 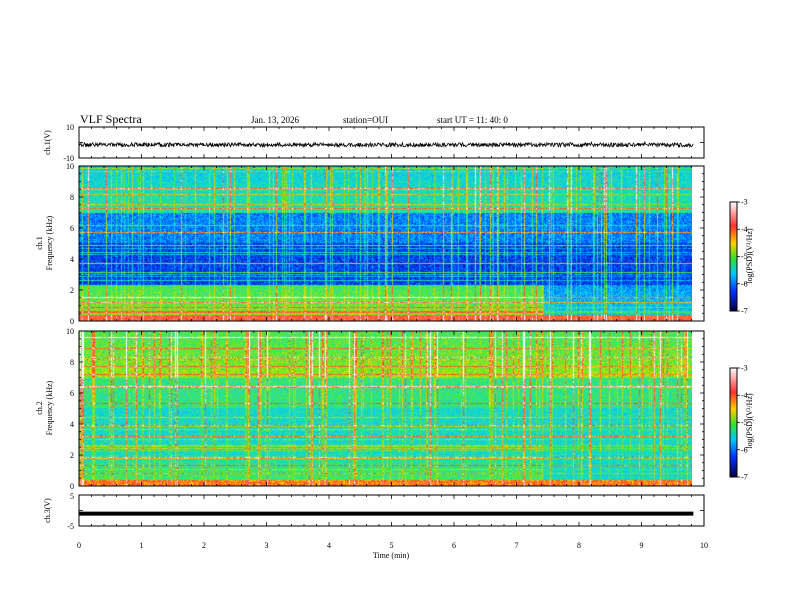 I want to click on x-tick-label: 4, so click(x=329, y=545).